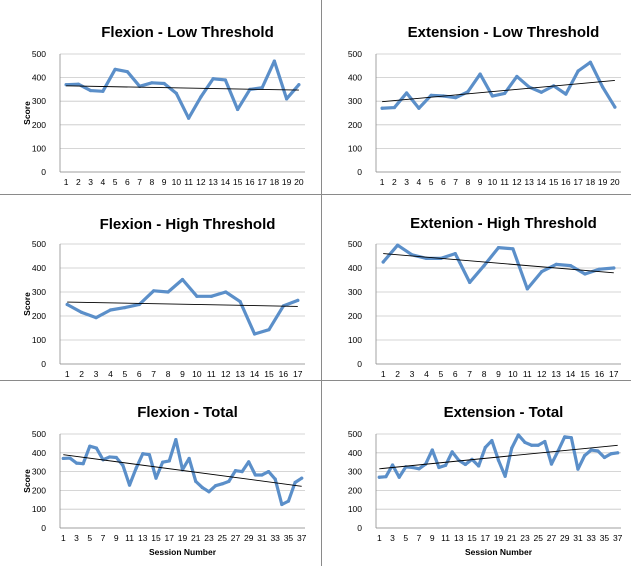 Image resolution: width=631 pixels, height=566 pixels. Describe the element at coordinates (517, 182) in the screenshot. I see `x-tick-label: 12` at that location.